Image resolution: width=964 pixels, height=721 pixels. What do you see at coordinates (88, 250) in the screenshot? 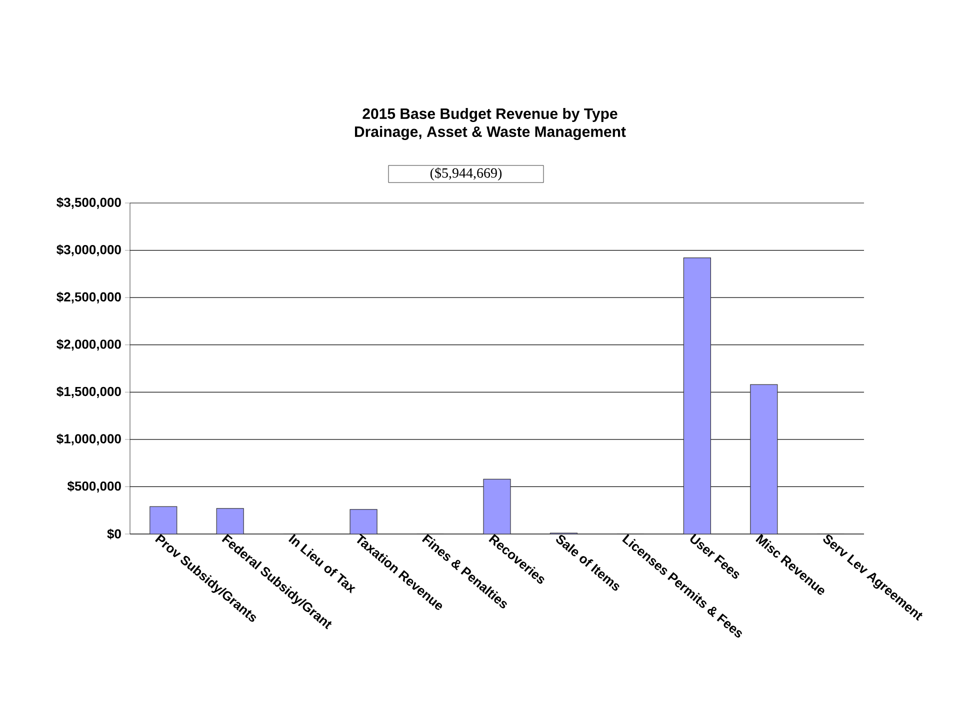
I see `y-tick-label: $3,000,000` at bounding box center [88, 250].